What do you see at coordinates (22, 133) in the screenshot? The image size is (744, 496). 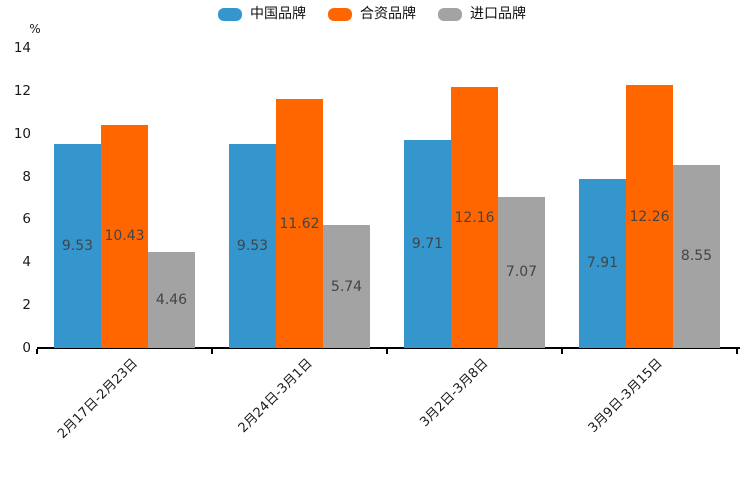 I see `y-tick-label: 10` at bounding box center [22, 133].